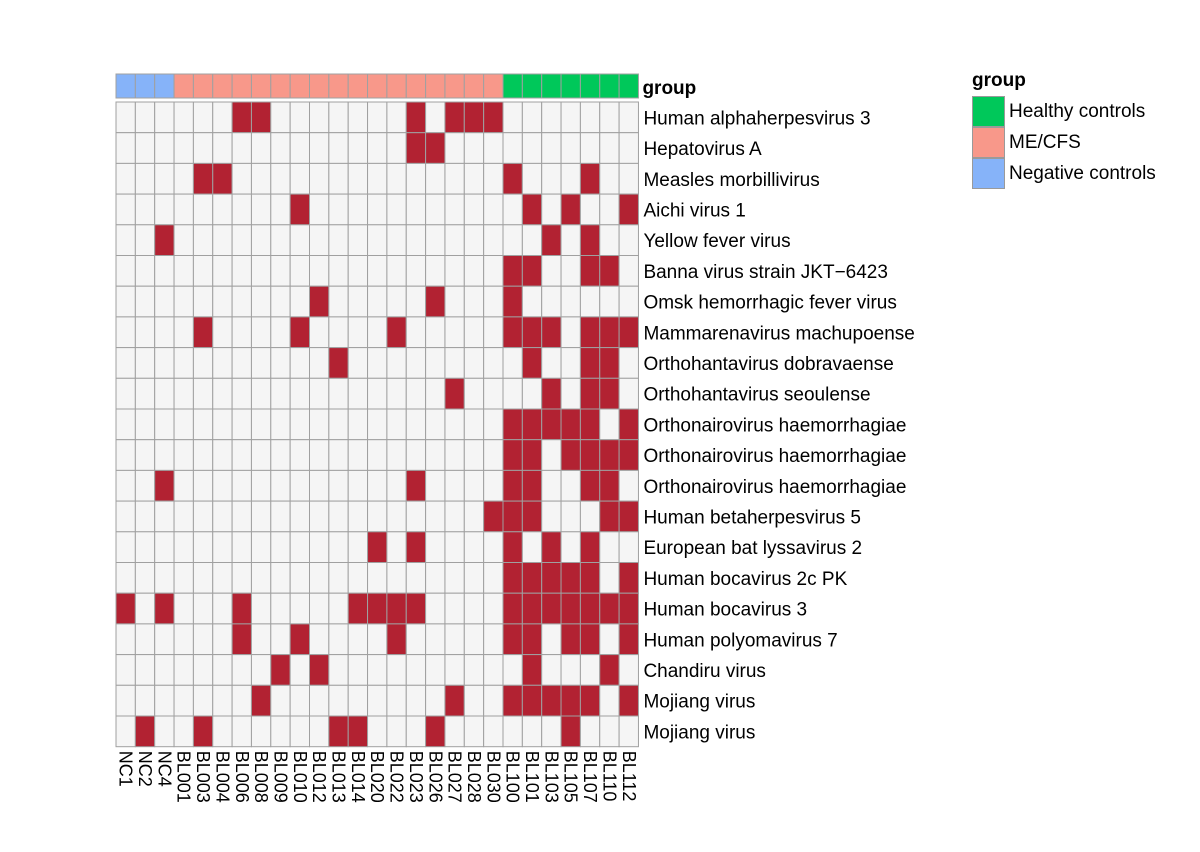 This screenshot has height=852, width=1200. I want to click on legend-item: ME/CFS, so click(1064, 142).